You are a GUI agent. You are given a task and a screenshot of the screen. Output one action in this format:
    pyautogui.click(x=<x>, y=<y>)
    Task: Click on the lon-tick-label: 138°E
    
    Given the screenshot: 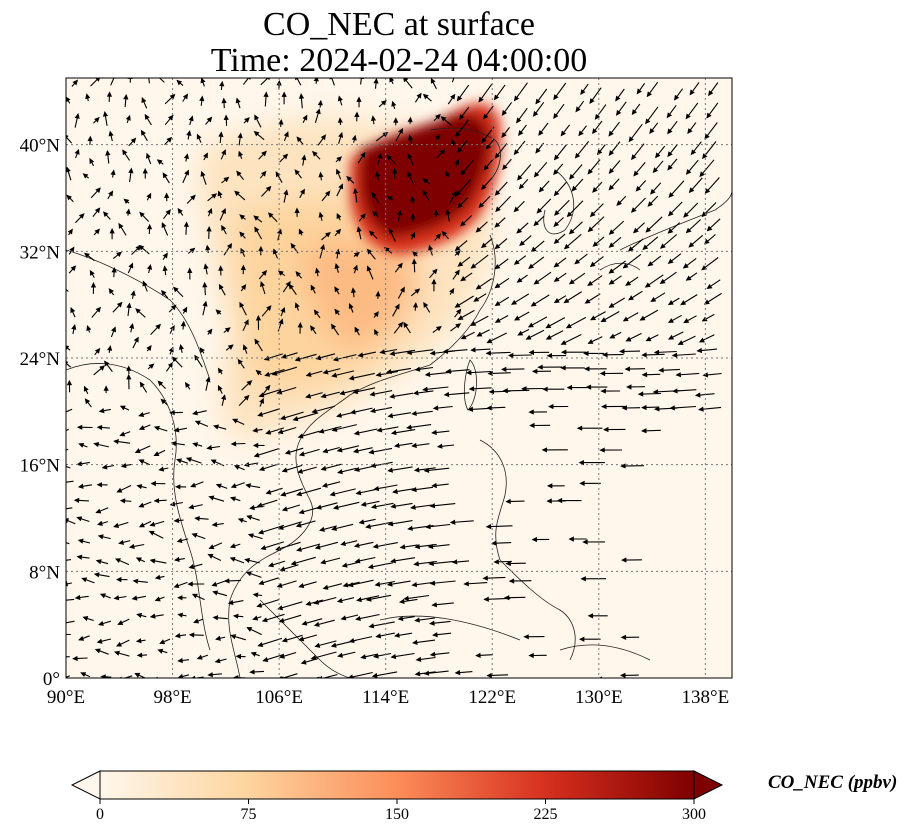 What is the action you would take?
    pyautogui.click(x=706, y=697)
    